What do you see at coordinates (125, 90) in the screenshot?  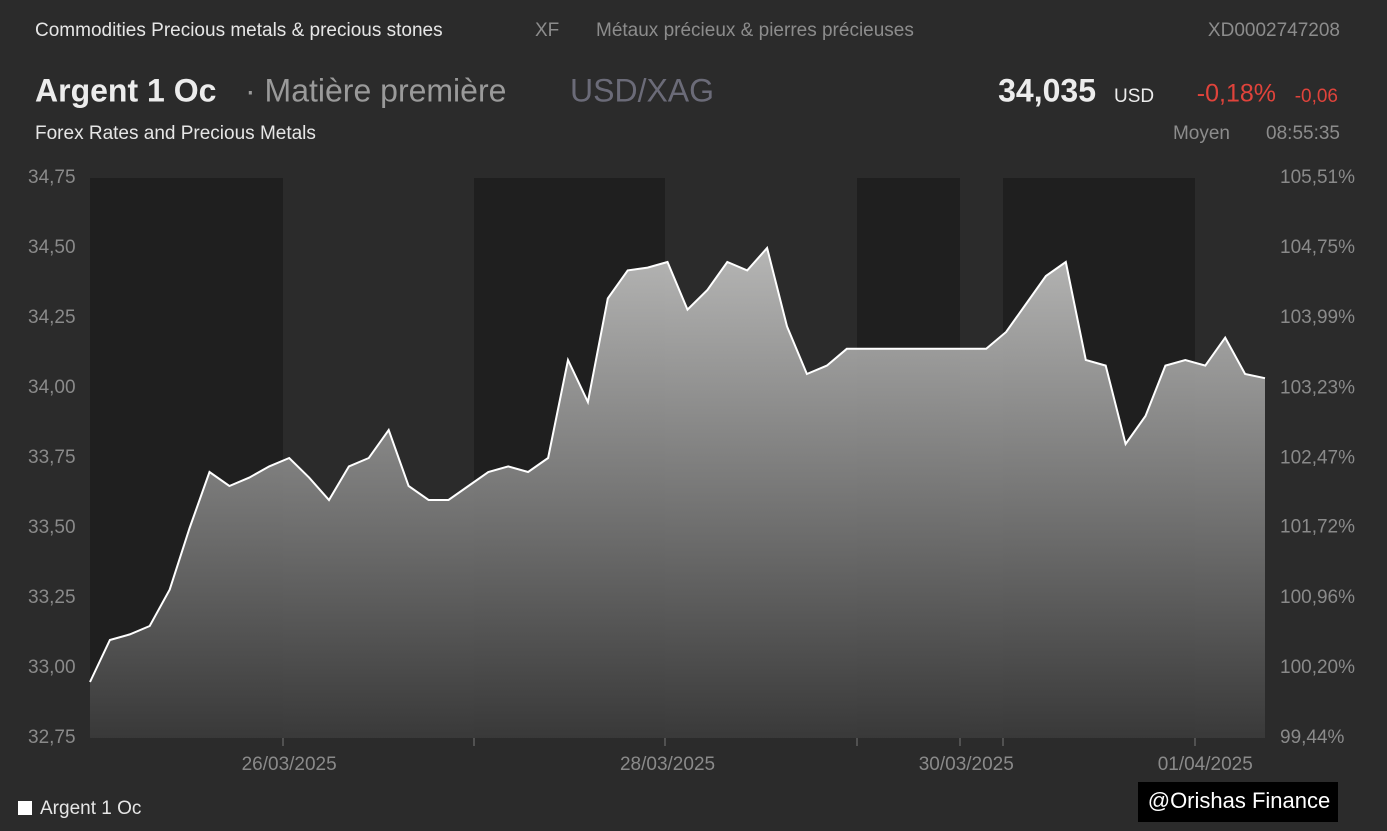 I see `instrument-name: Argent 1 Oc` at bounding box center [125, 90].